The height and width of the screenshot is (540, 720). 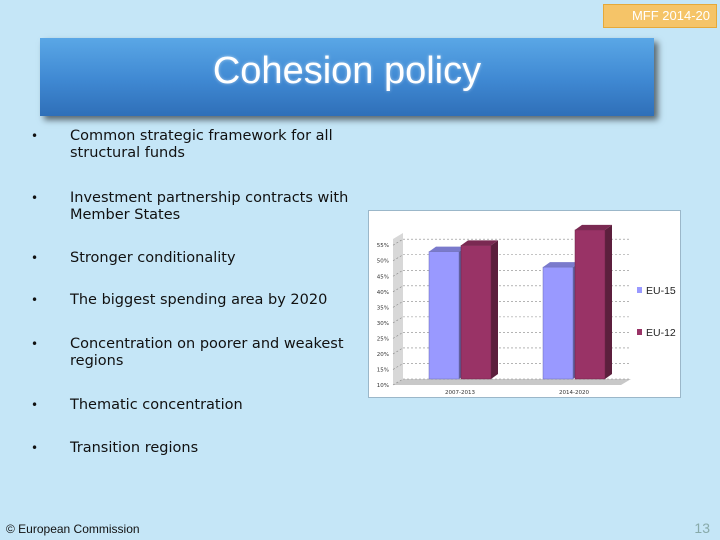 What do you see at coordinates (347, 71) in the screenshot?
I see `slide-title: Cohesion policy` at bounding box center [347, 71].